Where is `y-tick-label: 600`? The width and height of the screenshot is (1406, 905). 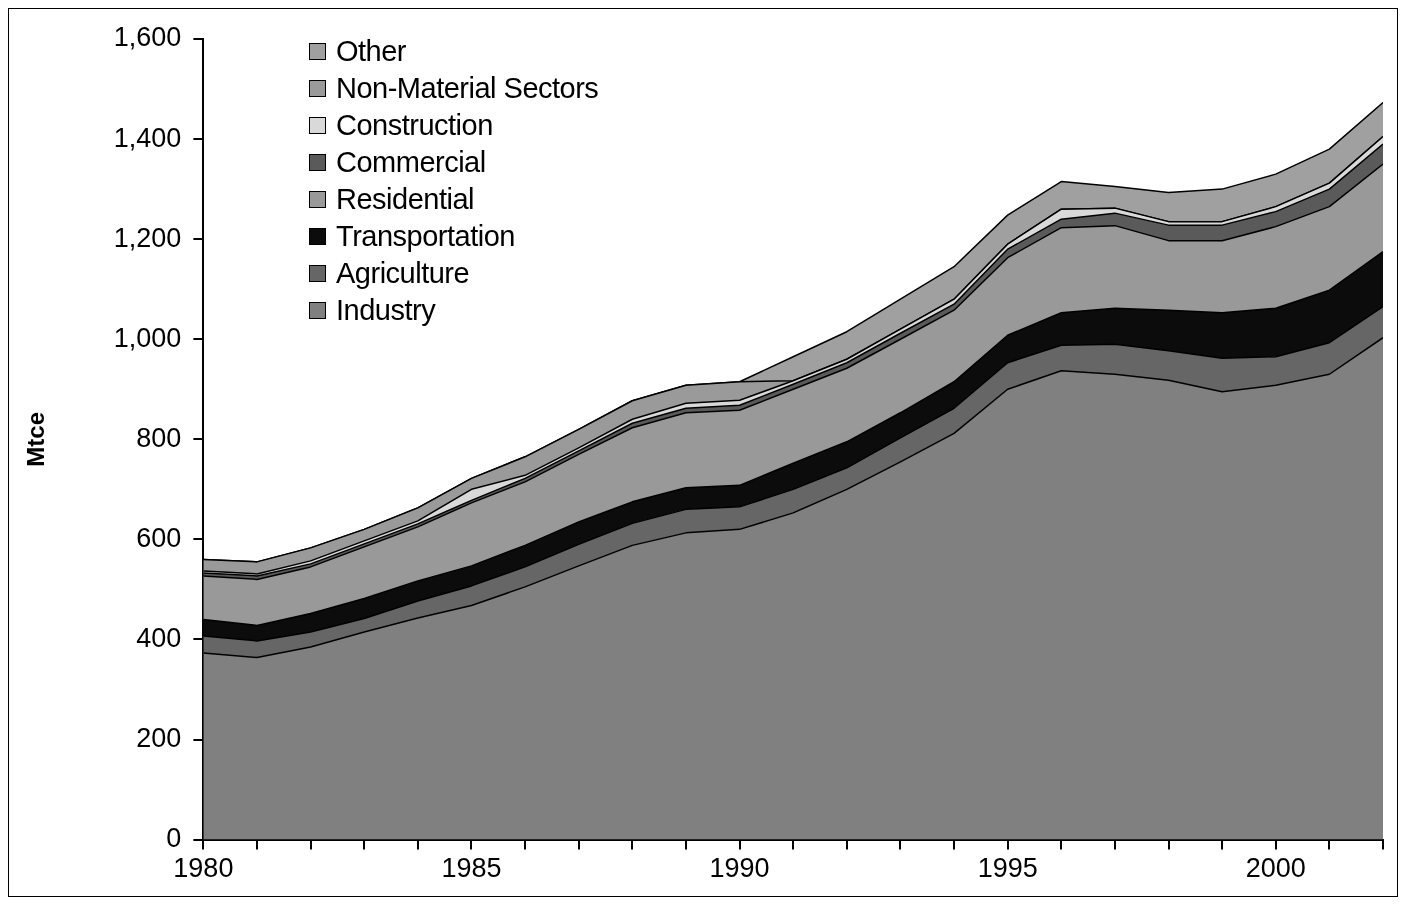
y-tick-label: 600 is located at coordinates (159, 537).